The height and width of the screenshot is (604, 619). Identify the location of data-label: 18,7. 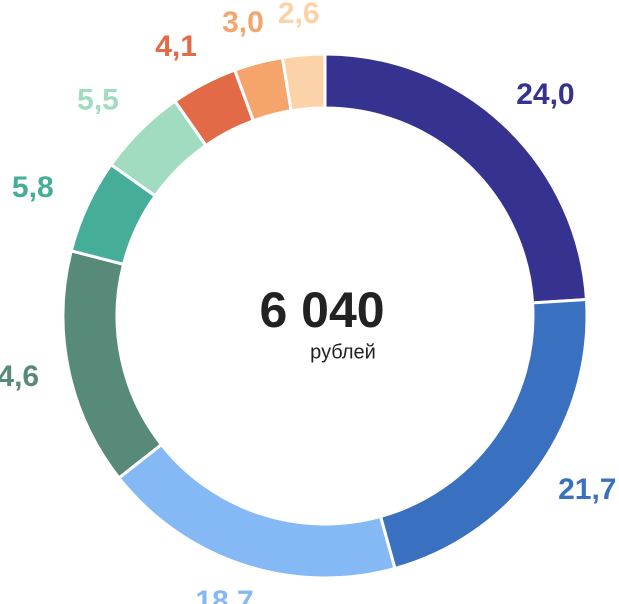
(224, 594).